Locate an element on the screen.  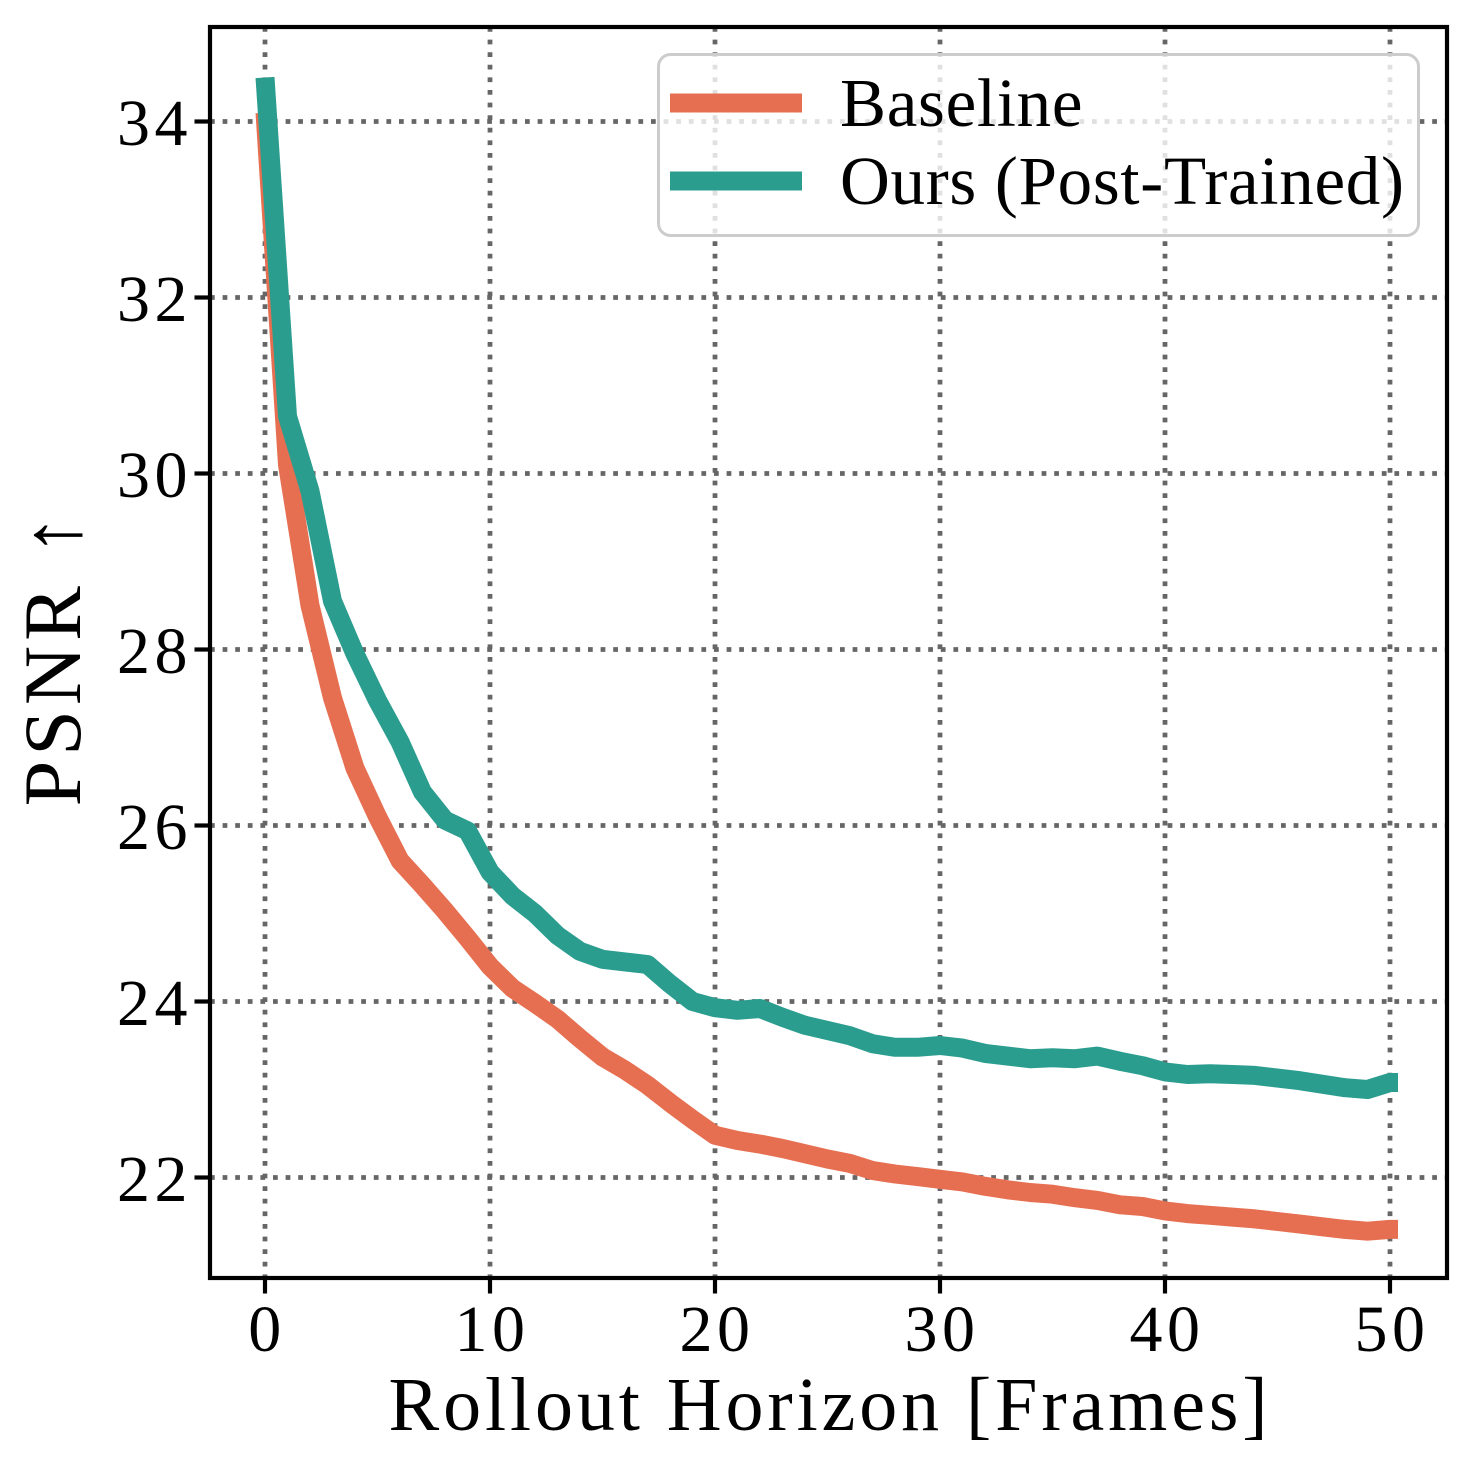
svg-text: 34 is located at coordinates (154, 123).